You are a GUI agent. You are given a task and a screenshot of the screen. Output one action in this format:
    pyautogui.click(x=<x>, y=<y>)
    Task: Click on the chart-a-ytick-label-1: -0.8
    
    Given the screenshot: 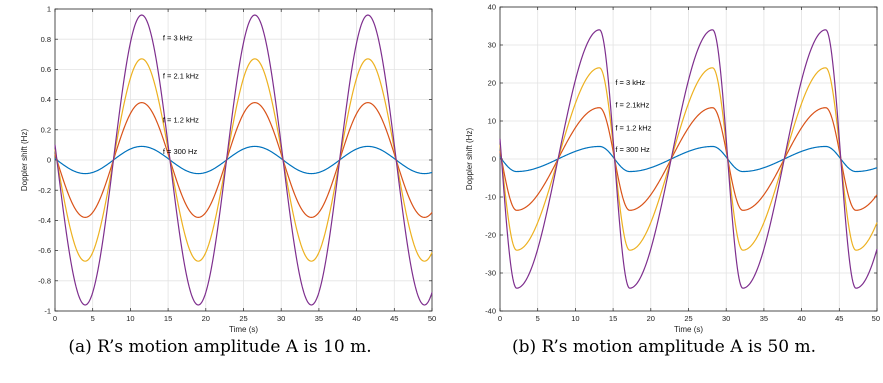 What is the action you would take?
    pyautogui.click(x=44, y=280)
    